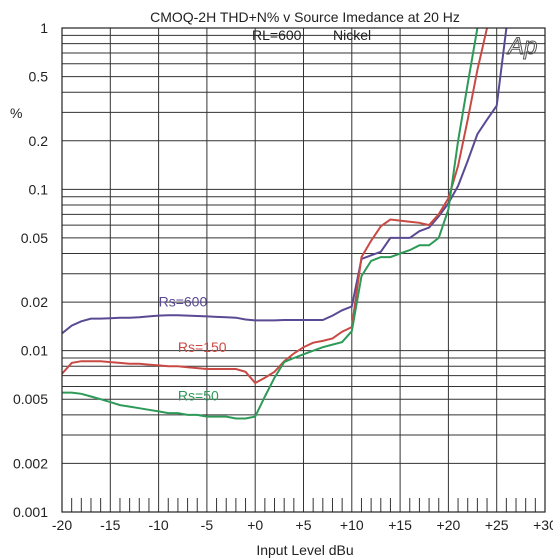 The image size is (553, 559). What do you see at coordinates (352, 35) in the screenshot?
I see `chart-subtitle-material: Nickel` at bounding box center [352, 35].